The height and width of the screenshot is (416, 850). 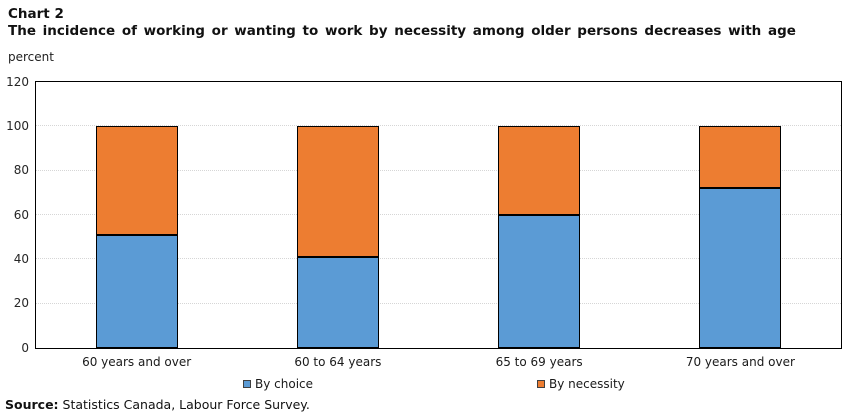 I want to click on chart-number: Chart 2, so click(x=36, y=14).